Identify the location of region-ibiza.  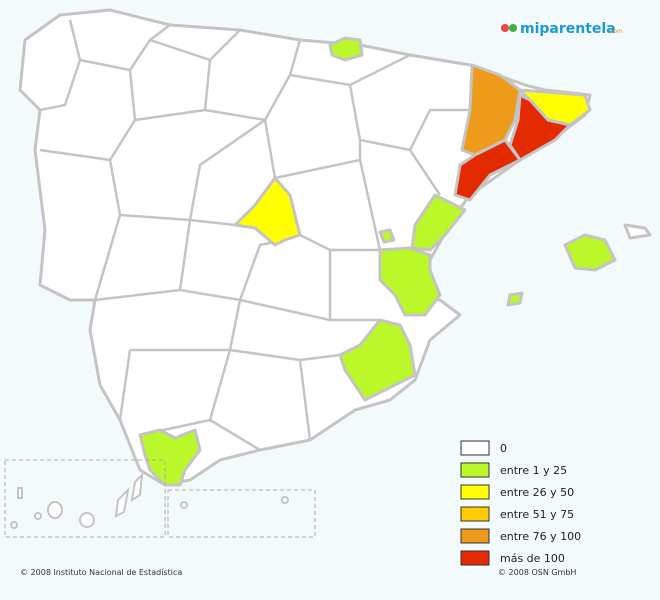
(515, 299).